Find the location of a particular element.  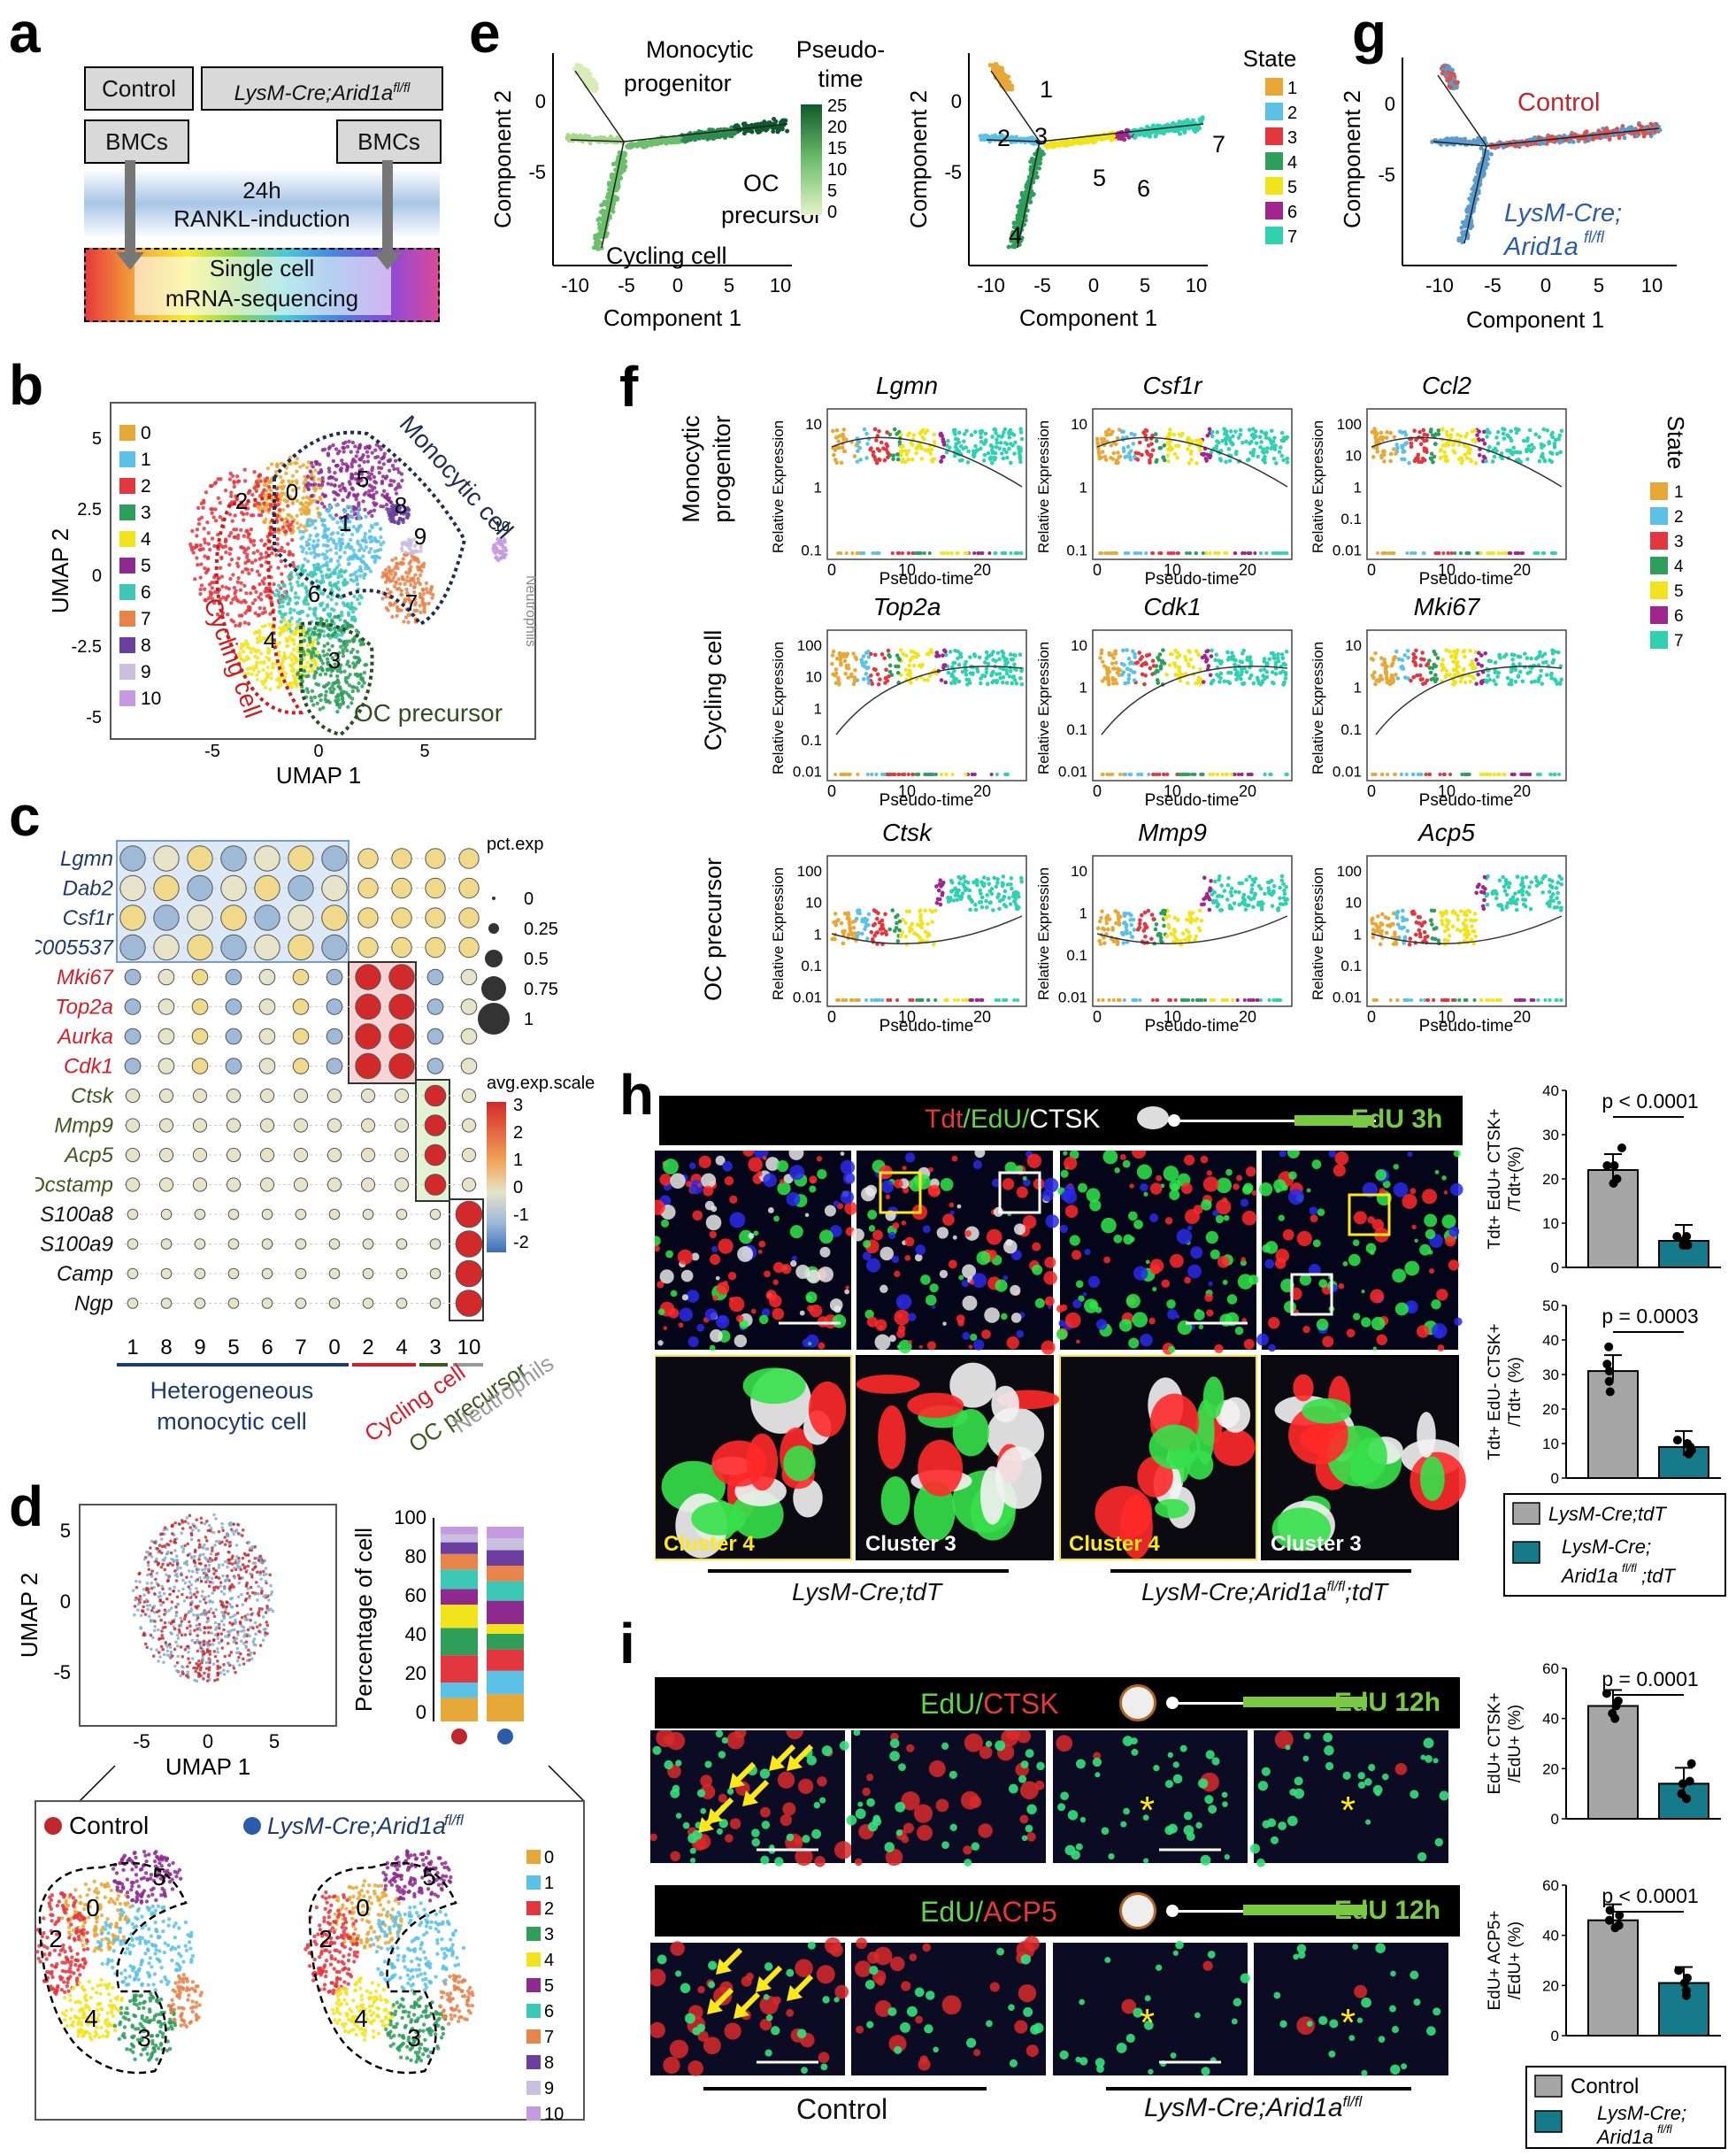

umap-frame is located at coordinates (323, 571).